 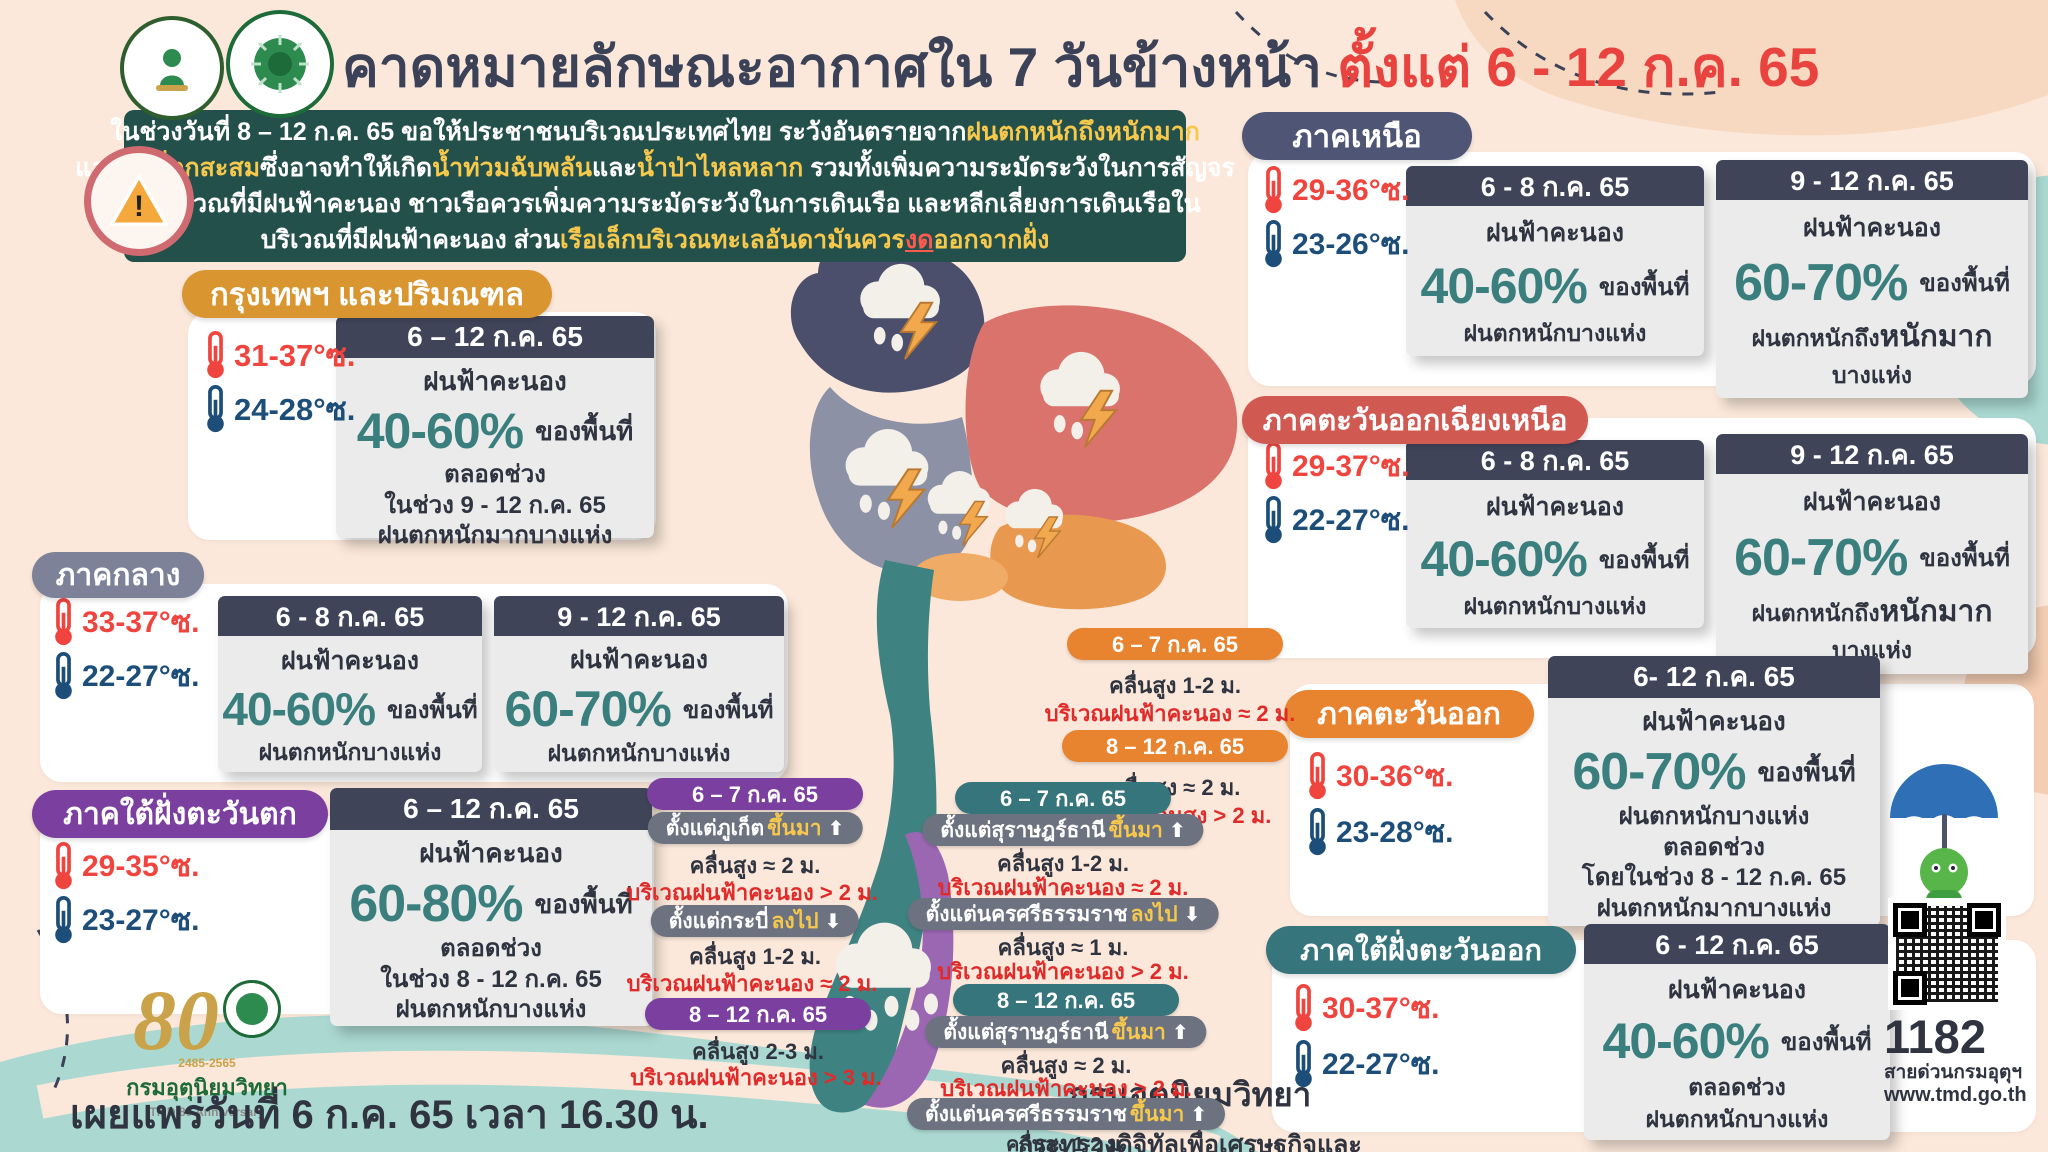 I want to click on website-link: www.tmd.go.th, so click(x=1955, y=1095).